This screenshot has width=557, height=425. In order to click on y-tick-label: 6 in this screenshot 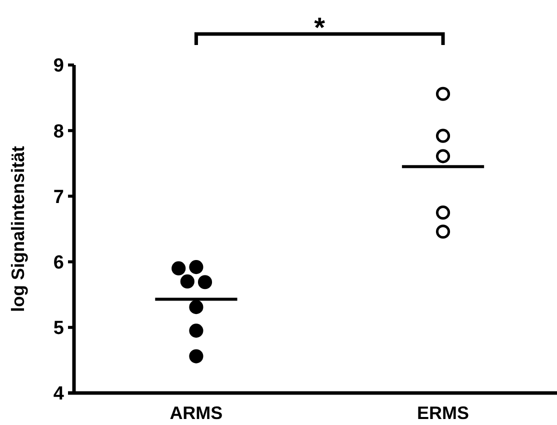, I will do `click(58, 263)`.